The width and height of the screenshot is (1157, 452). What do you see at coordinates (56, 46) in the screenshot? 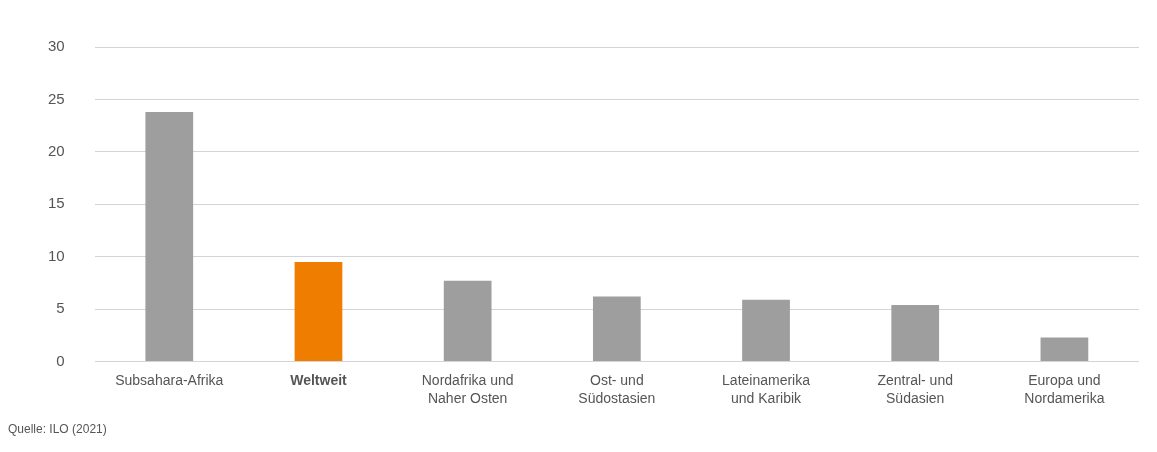
I see `y-tick-label: 30` at bounding box center [56, 46].